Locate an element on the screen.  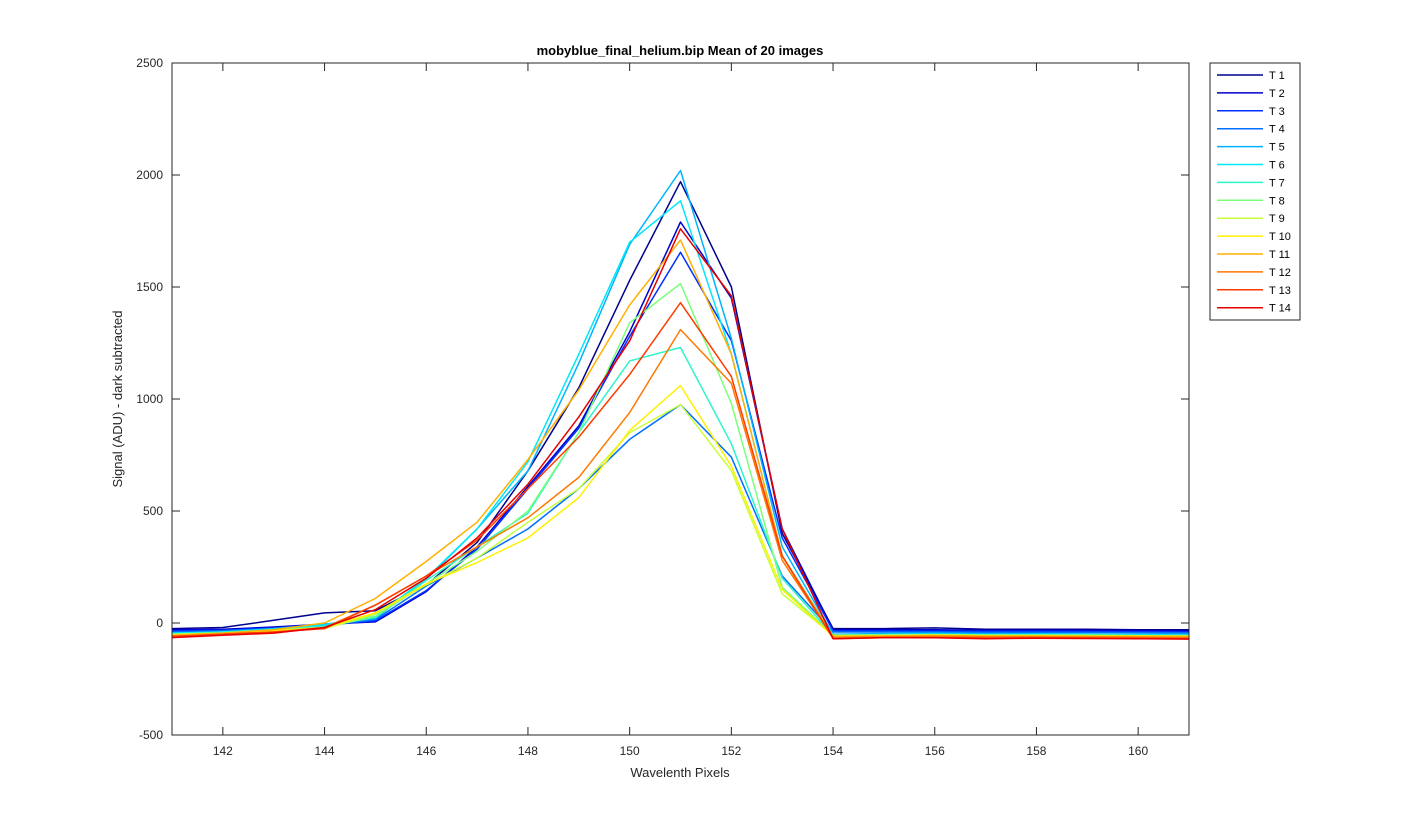
legend-label-12: T 12 is located at coordinates (1280, 273).